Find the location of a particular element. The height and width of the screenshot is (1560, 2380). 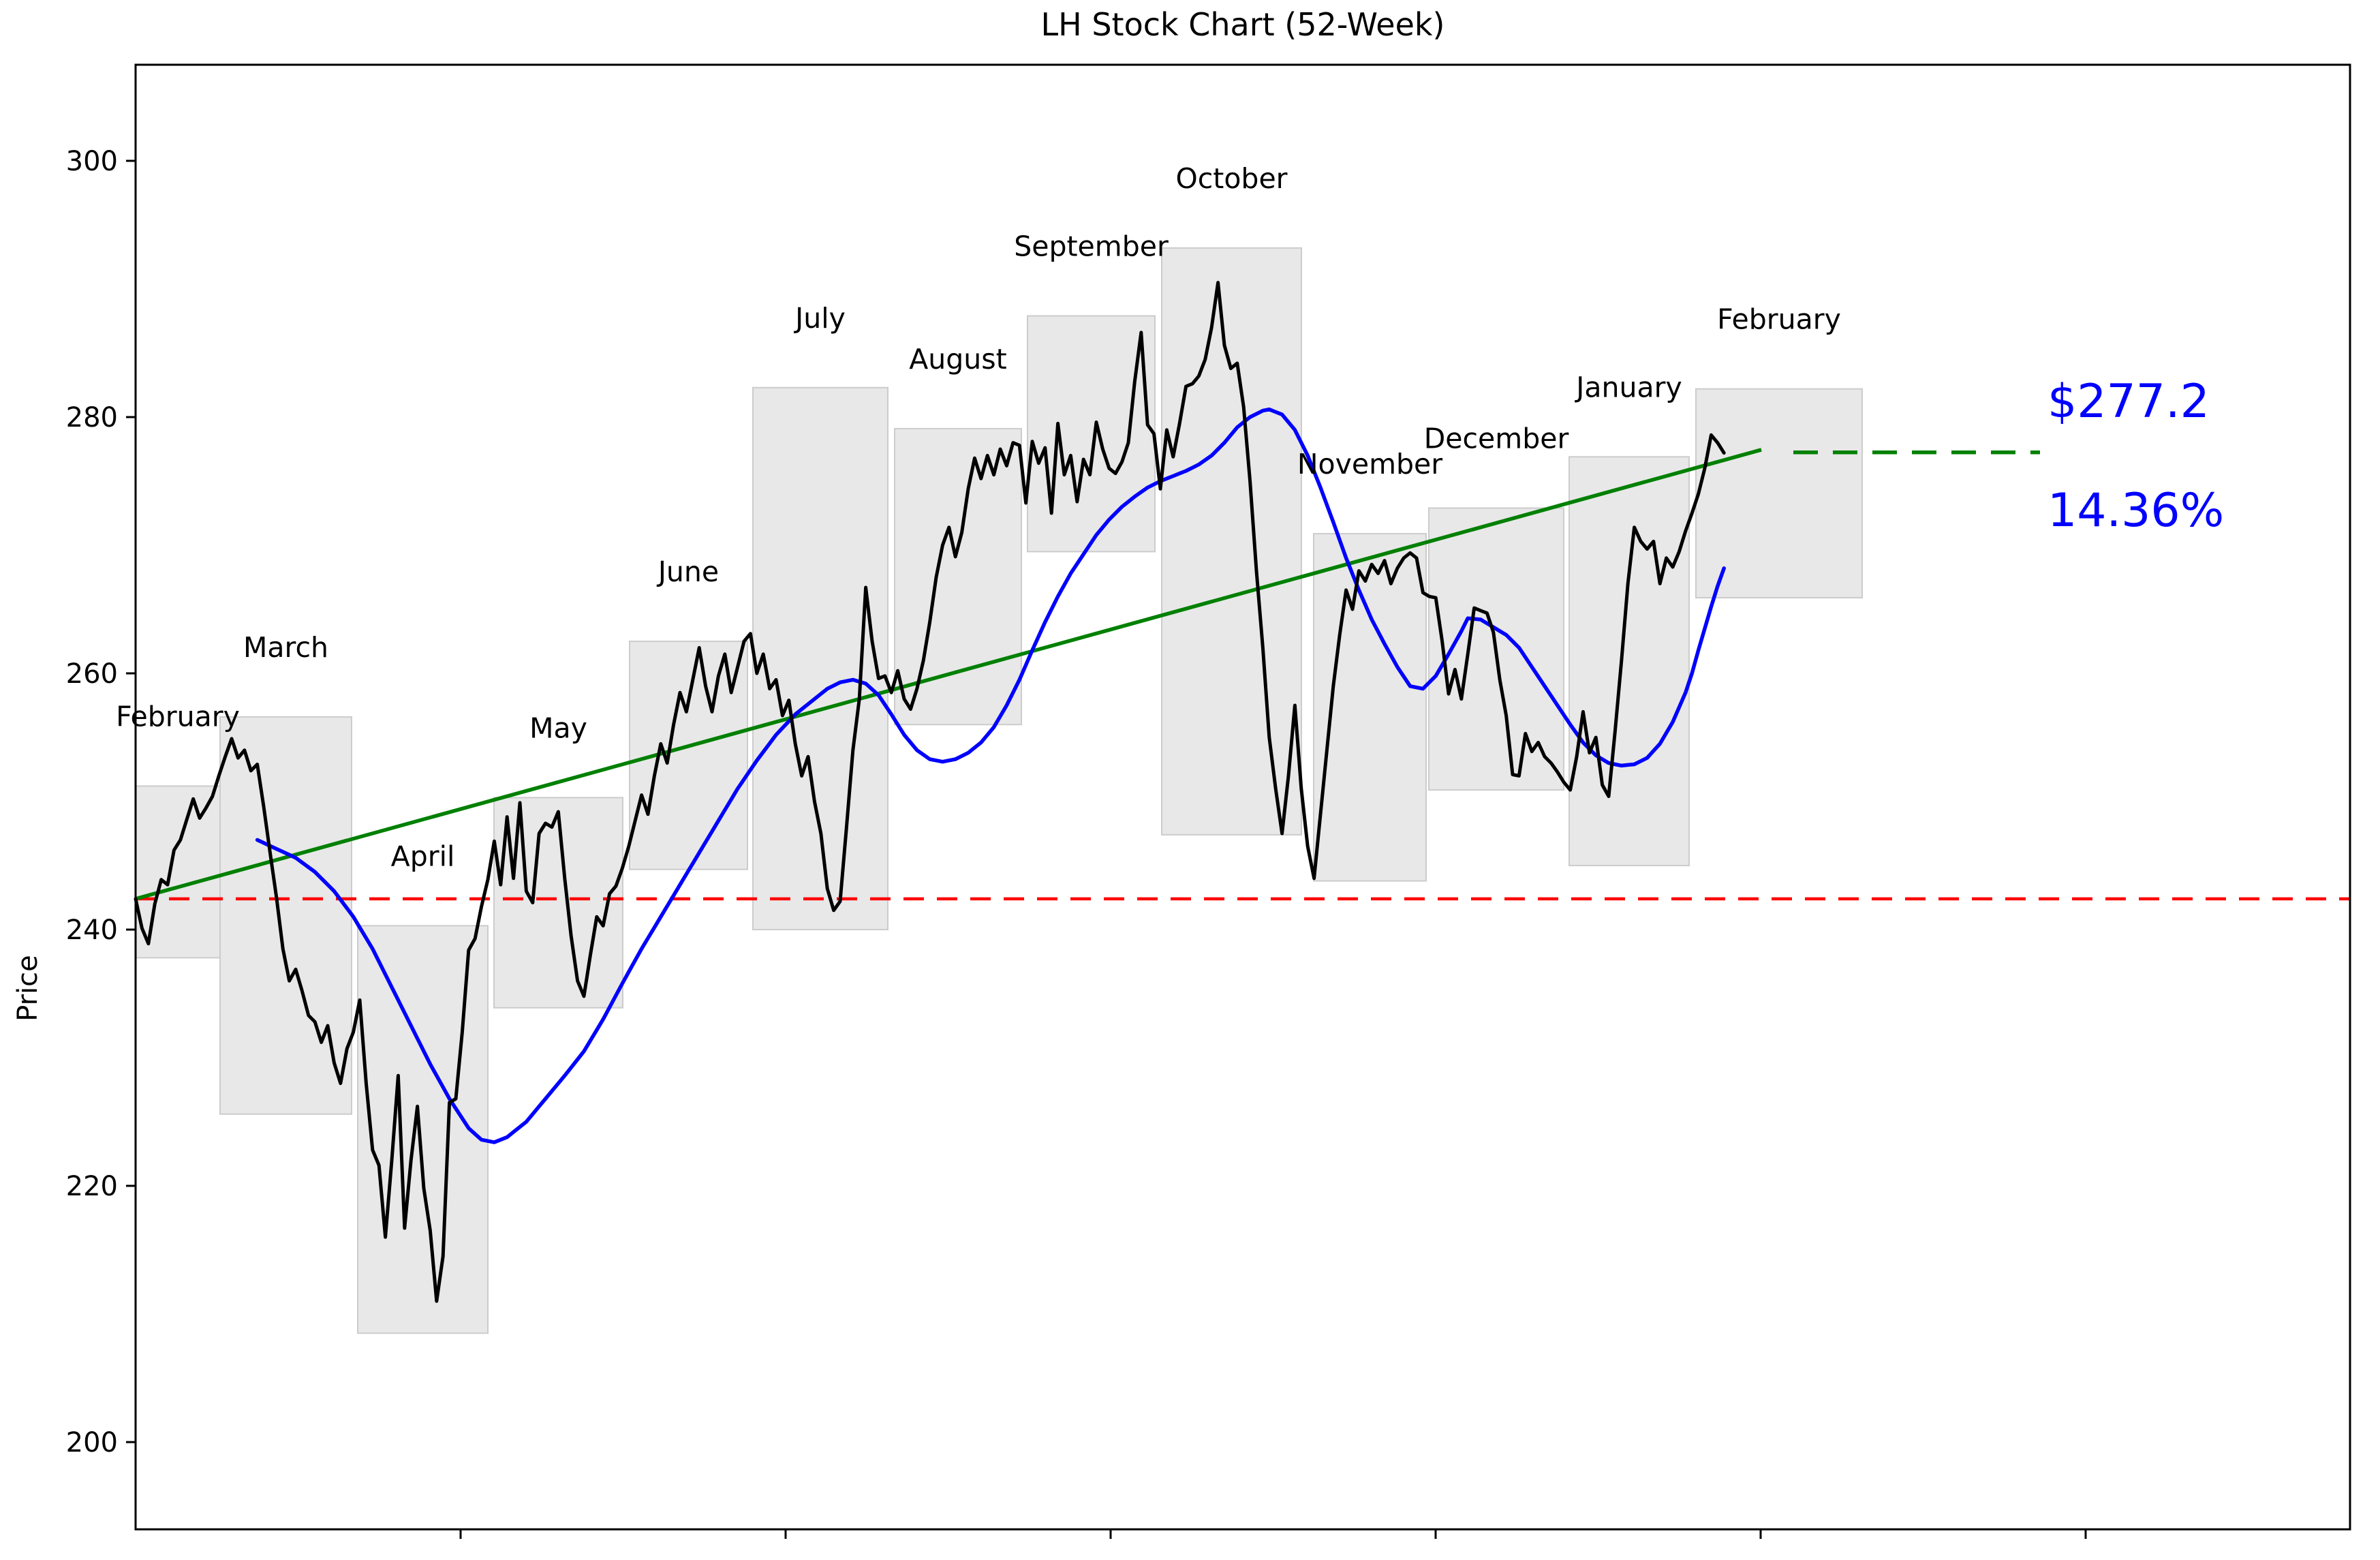

month-label: April is located at coordinates (423, 856).